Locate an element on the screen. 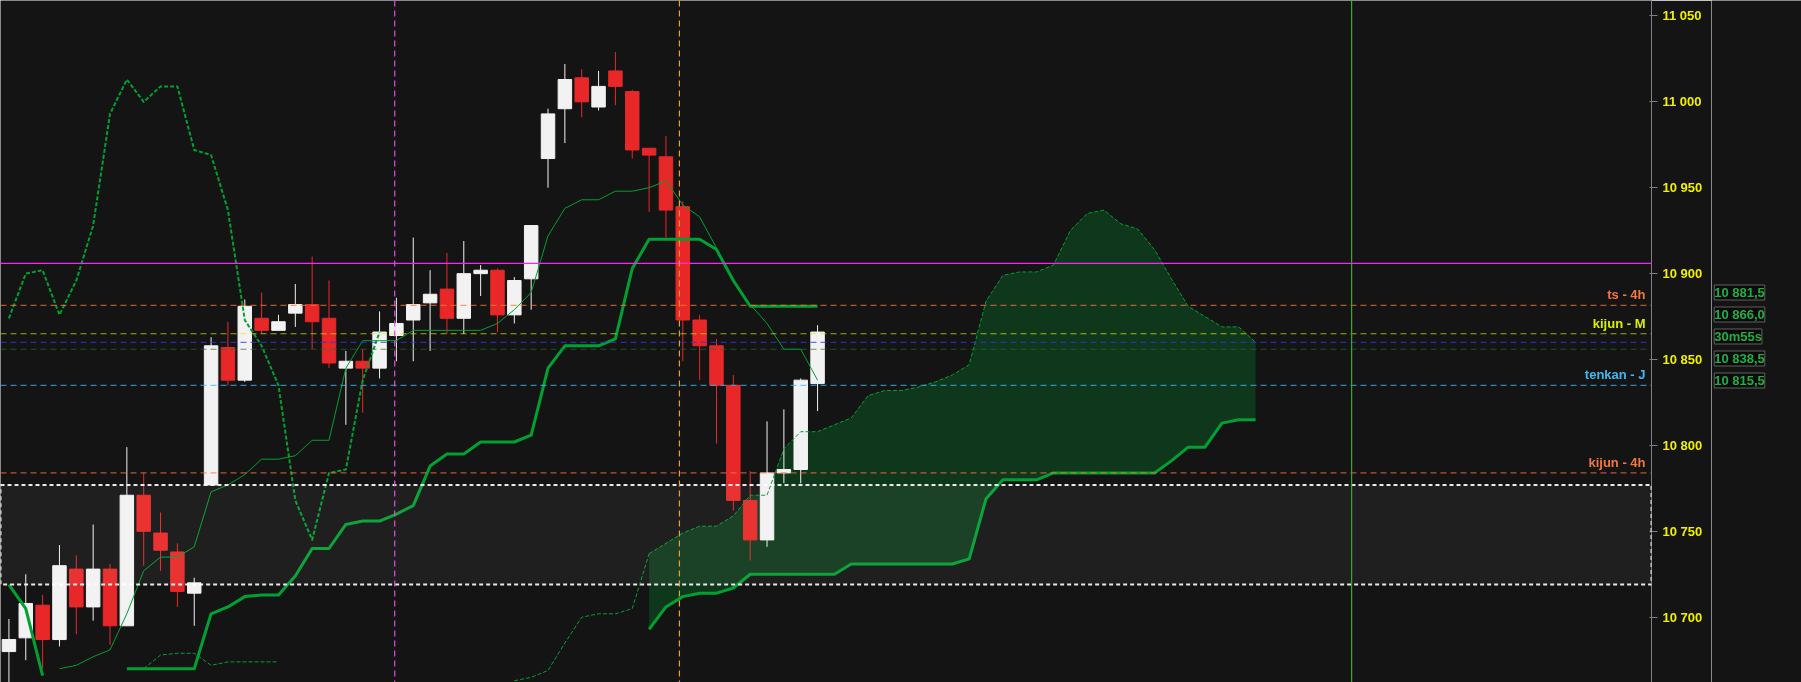  y-tick-label: 11 000 is located at coordinates (1682, 102).